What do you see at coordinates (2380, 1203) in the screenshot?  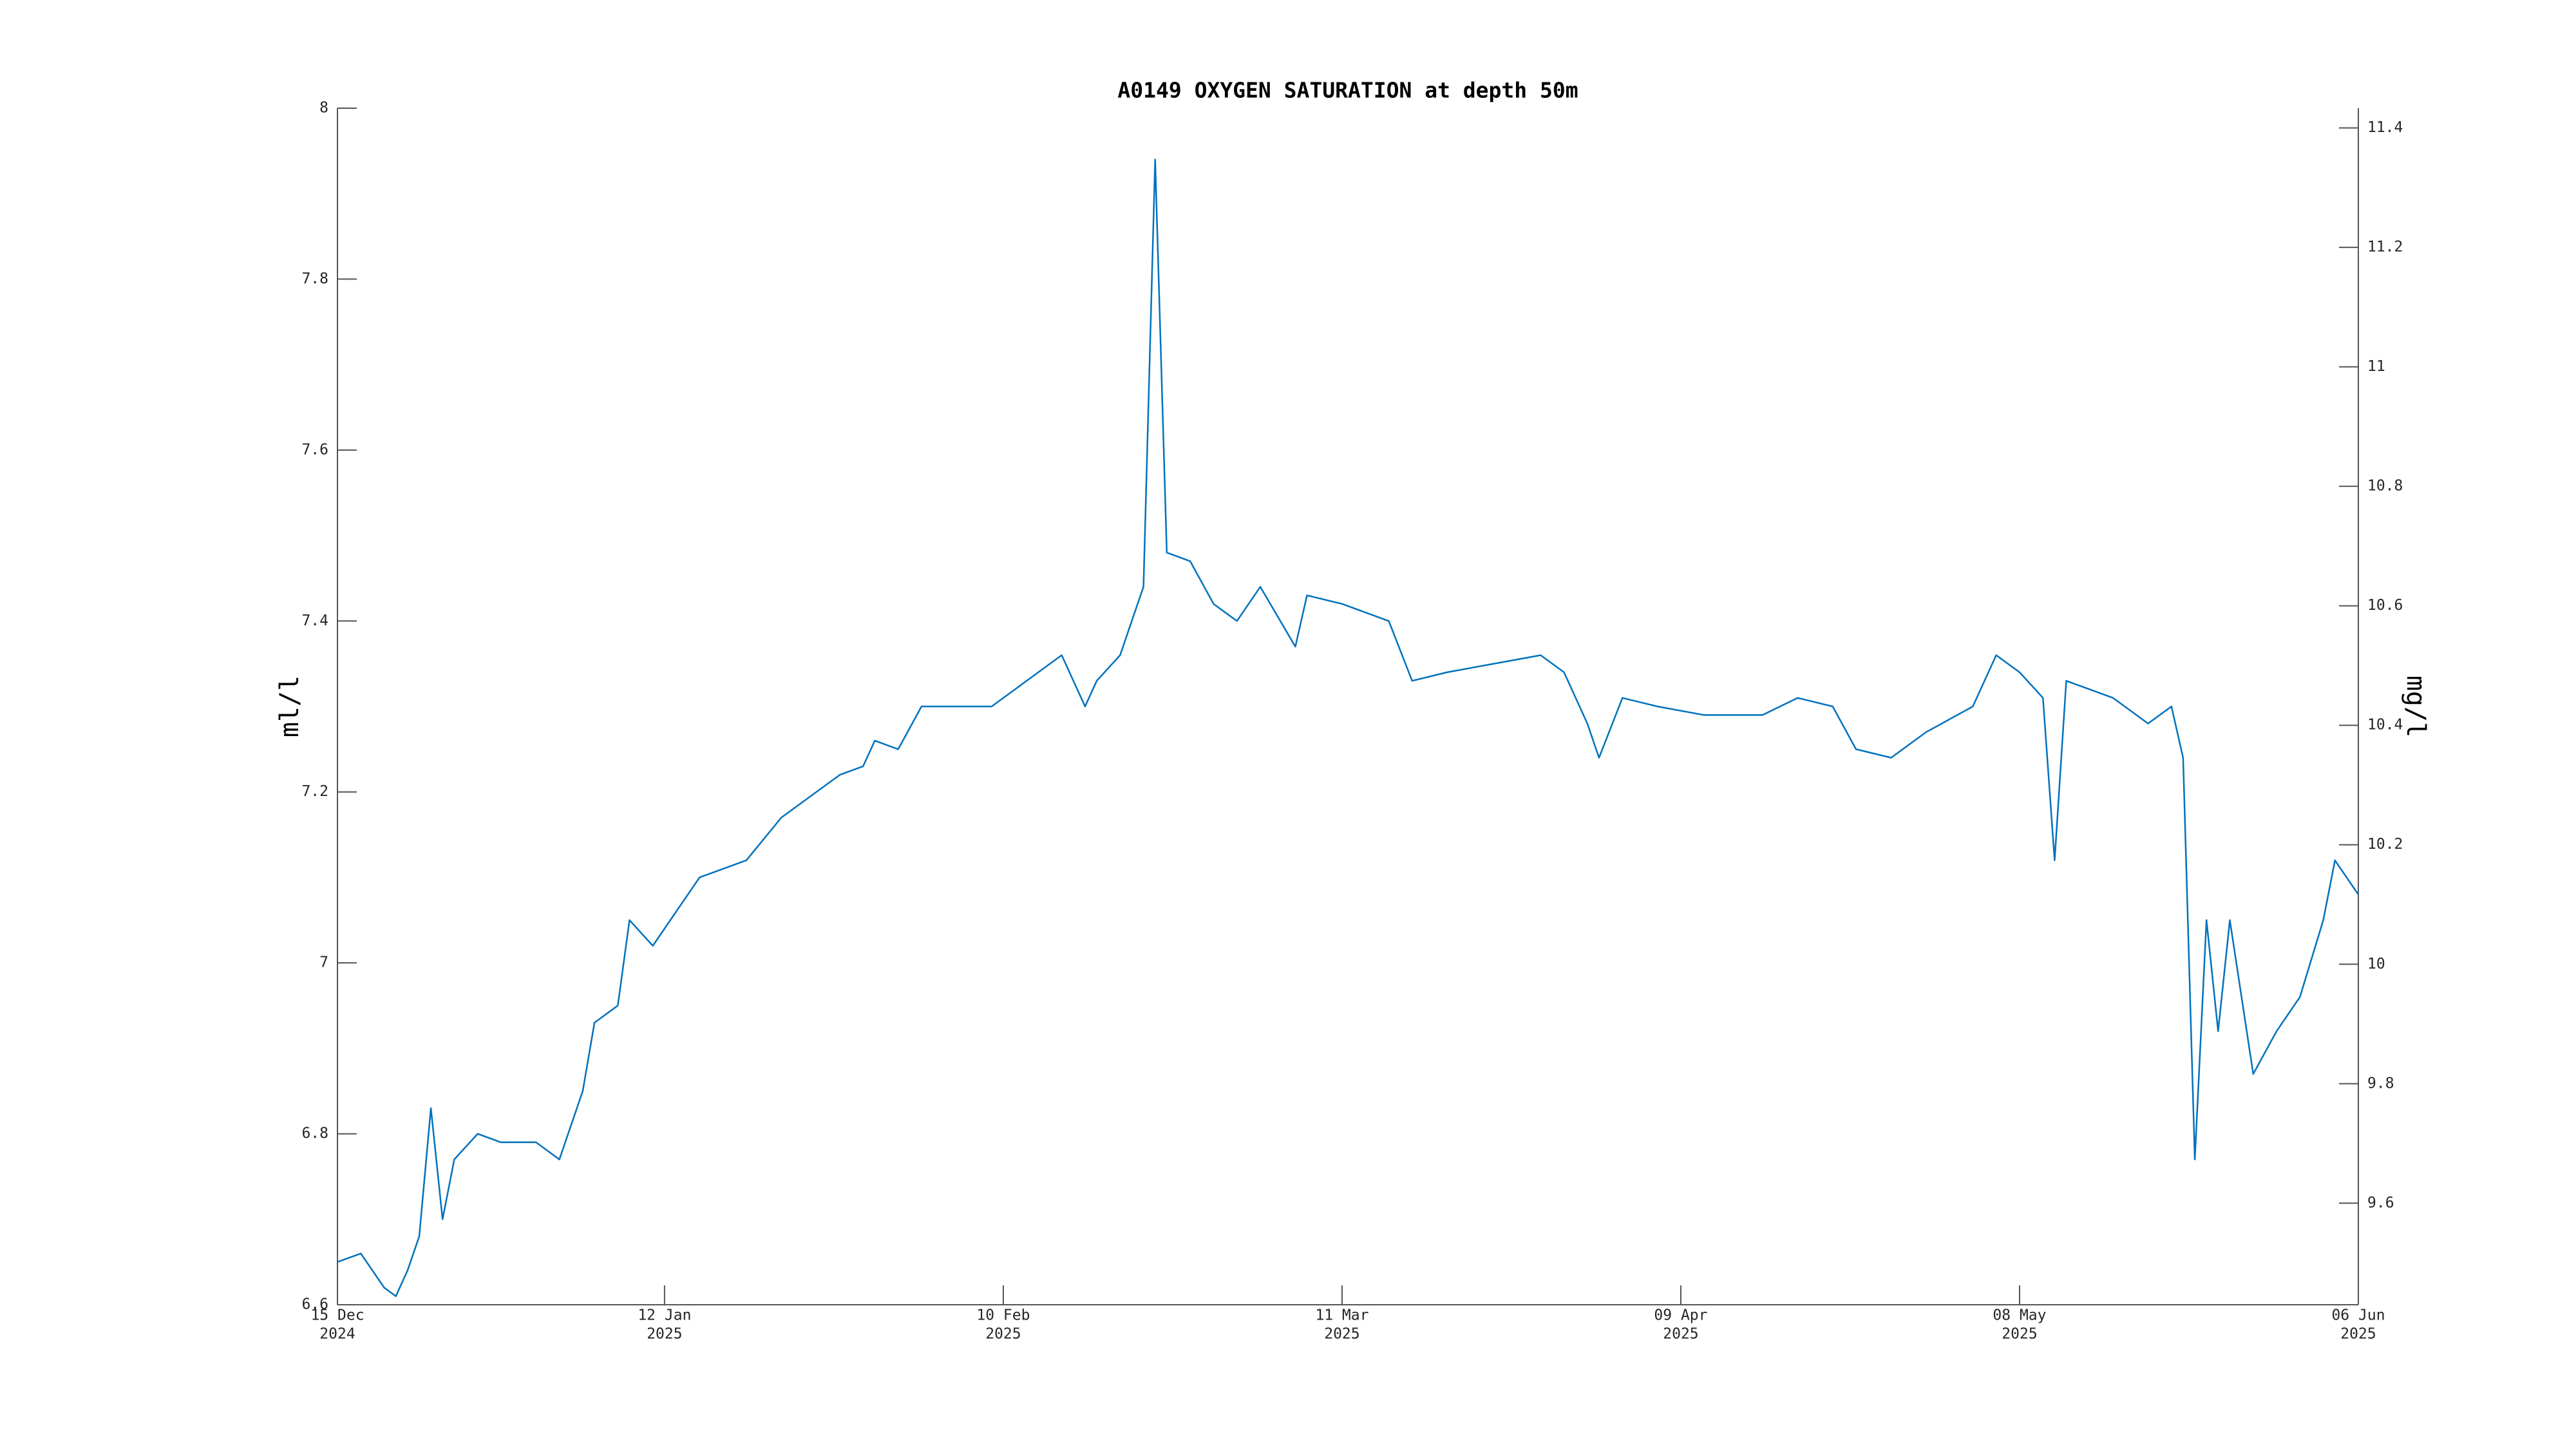 I see `y2-tick-label: 9.6` at bounding box center [2380, 1203].